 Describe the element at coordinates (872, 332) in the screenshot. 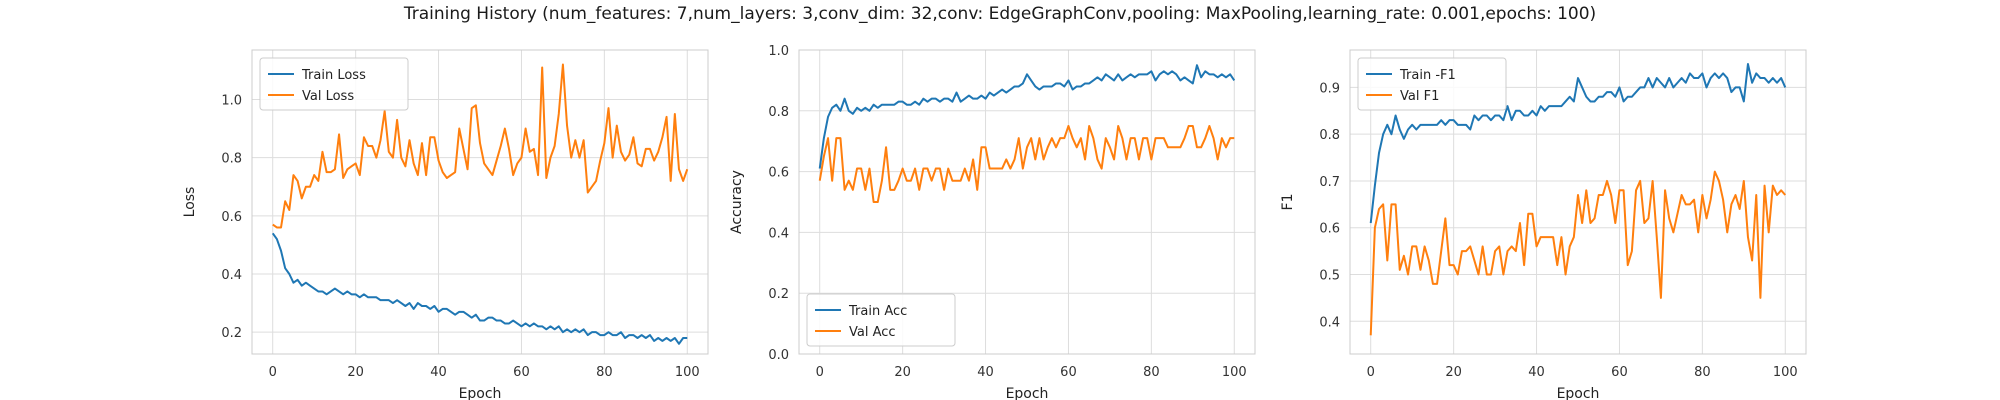

I see `legend-label: Val Acc` at that location.